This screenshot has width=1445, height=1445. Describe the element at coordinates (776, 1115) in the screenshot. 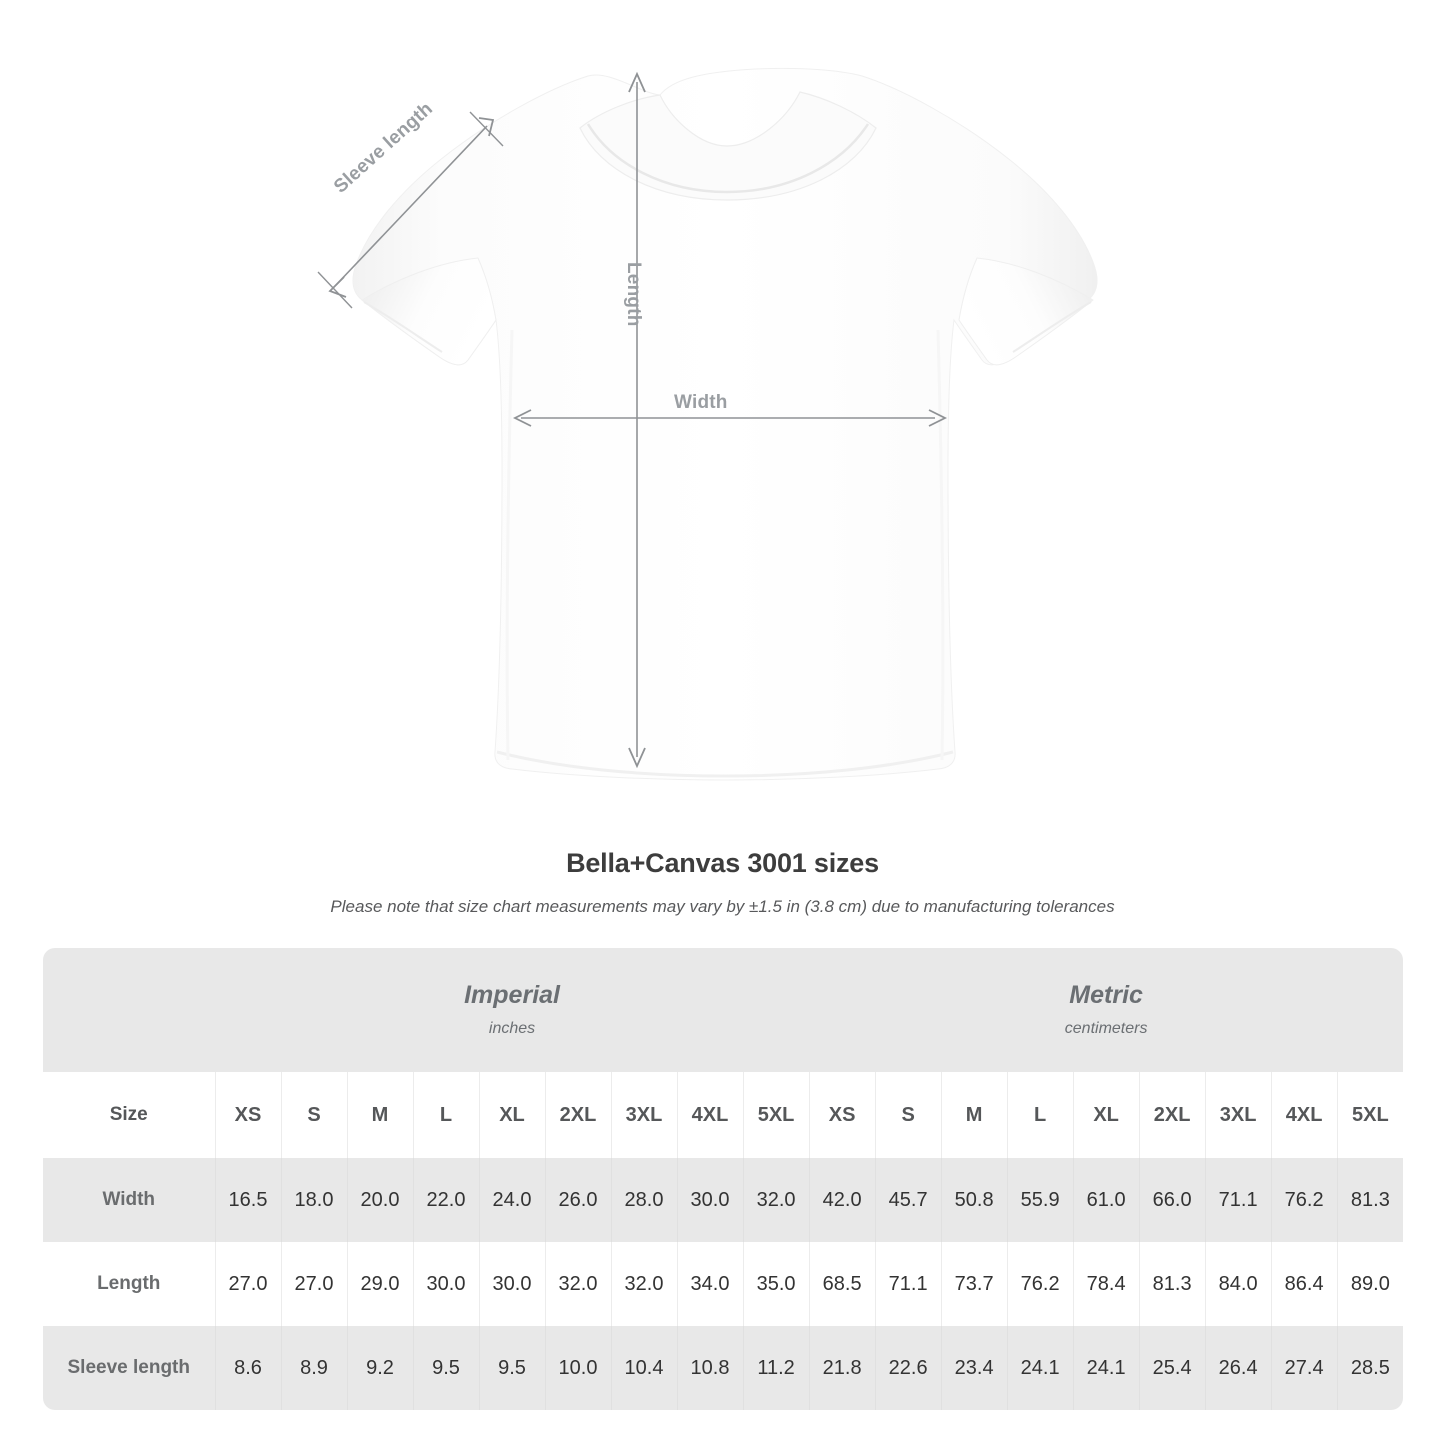

I see `column-header-imperial-5xl: 5XL` at that location.